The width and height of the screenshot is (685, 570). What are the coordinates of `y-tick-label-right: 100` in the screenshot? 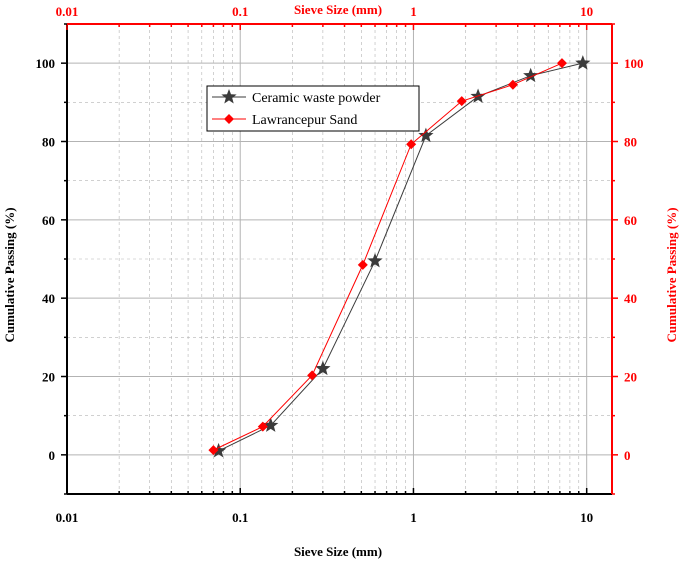 It's located at (634, 63).